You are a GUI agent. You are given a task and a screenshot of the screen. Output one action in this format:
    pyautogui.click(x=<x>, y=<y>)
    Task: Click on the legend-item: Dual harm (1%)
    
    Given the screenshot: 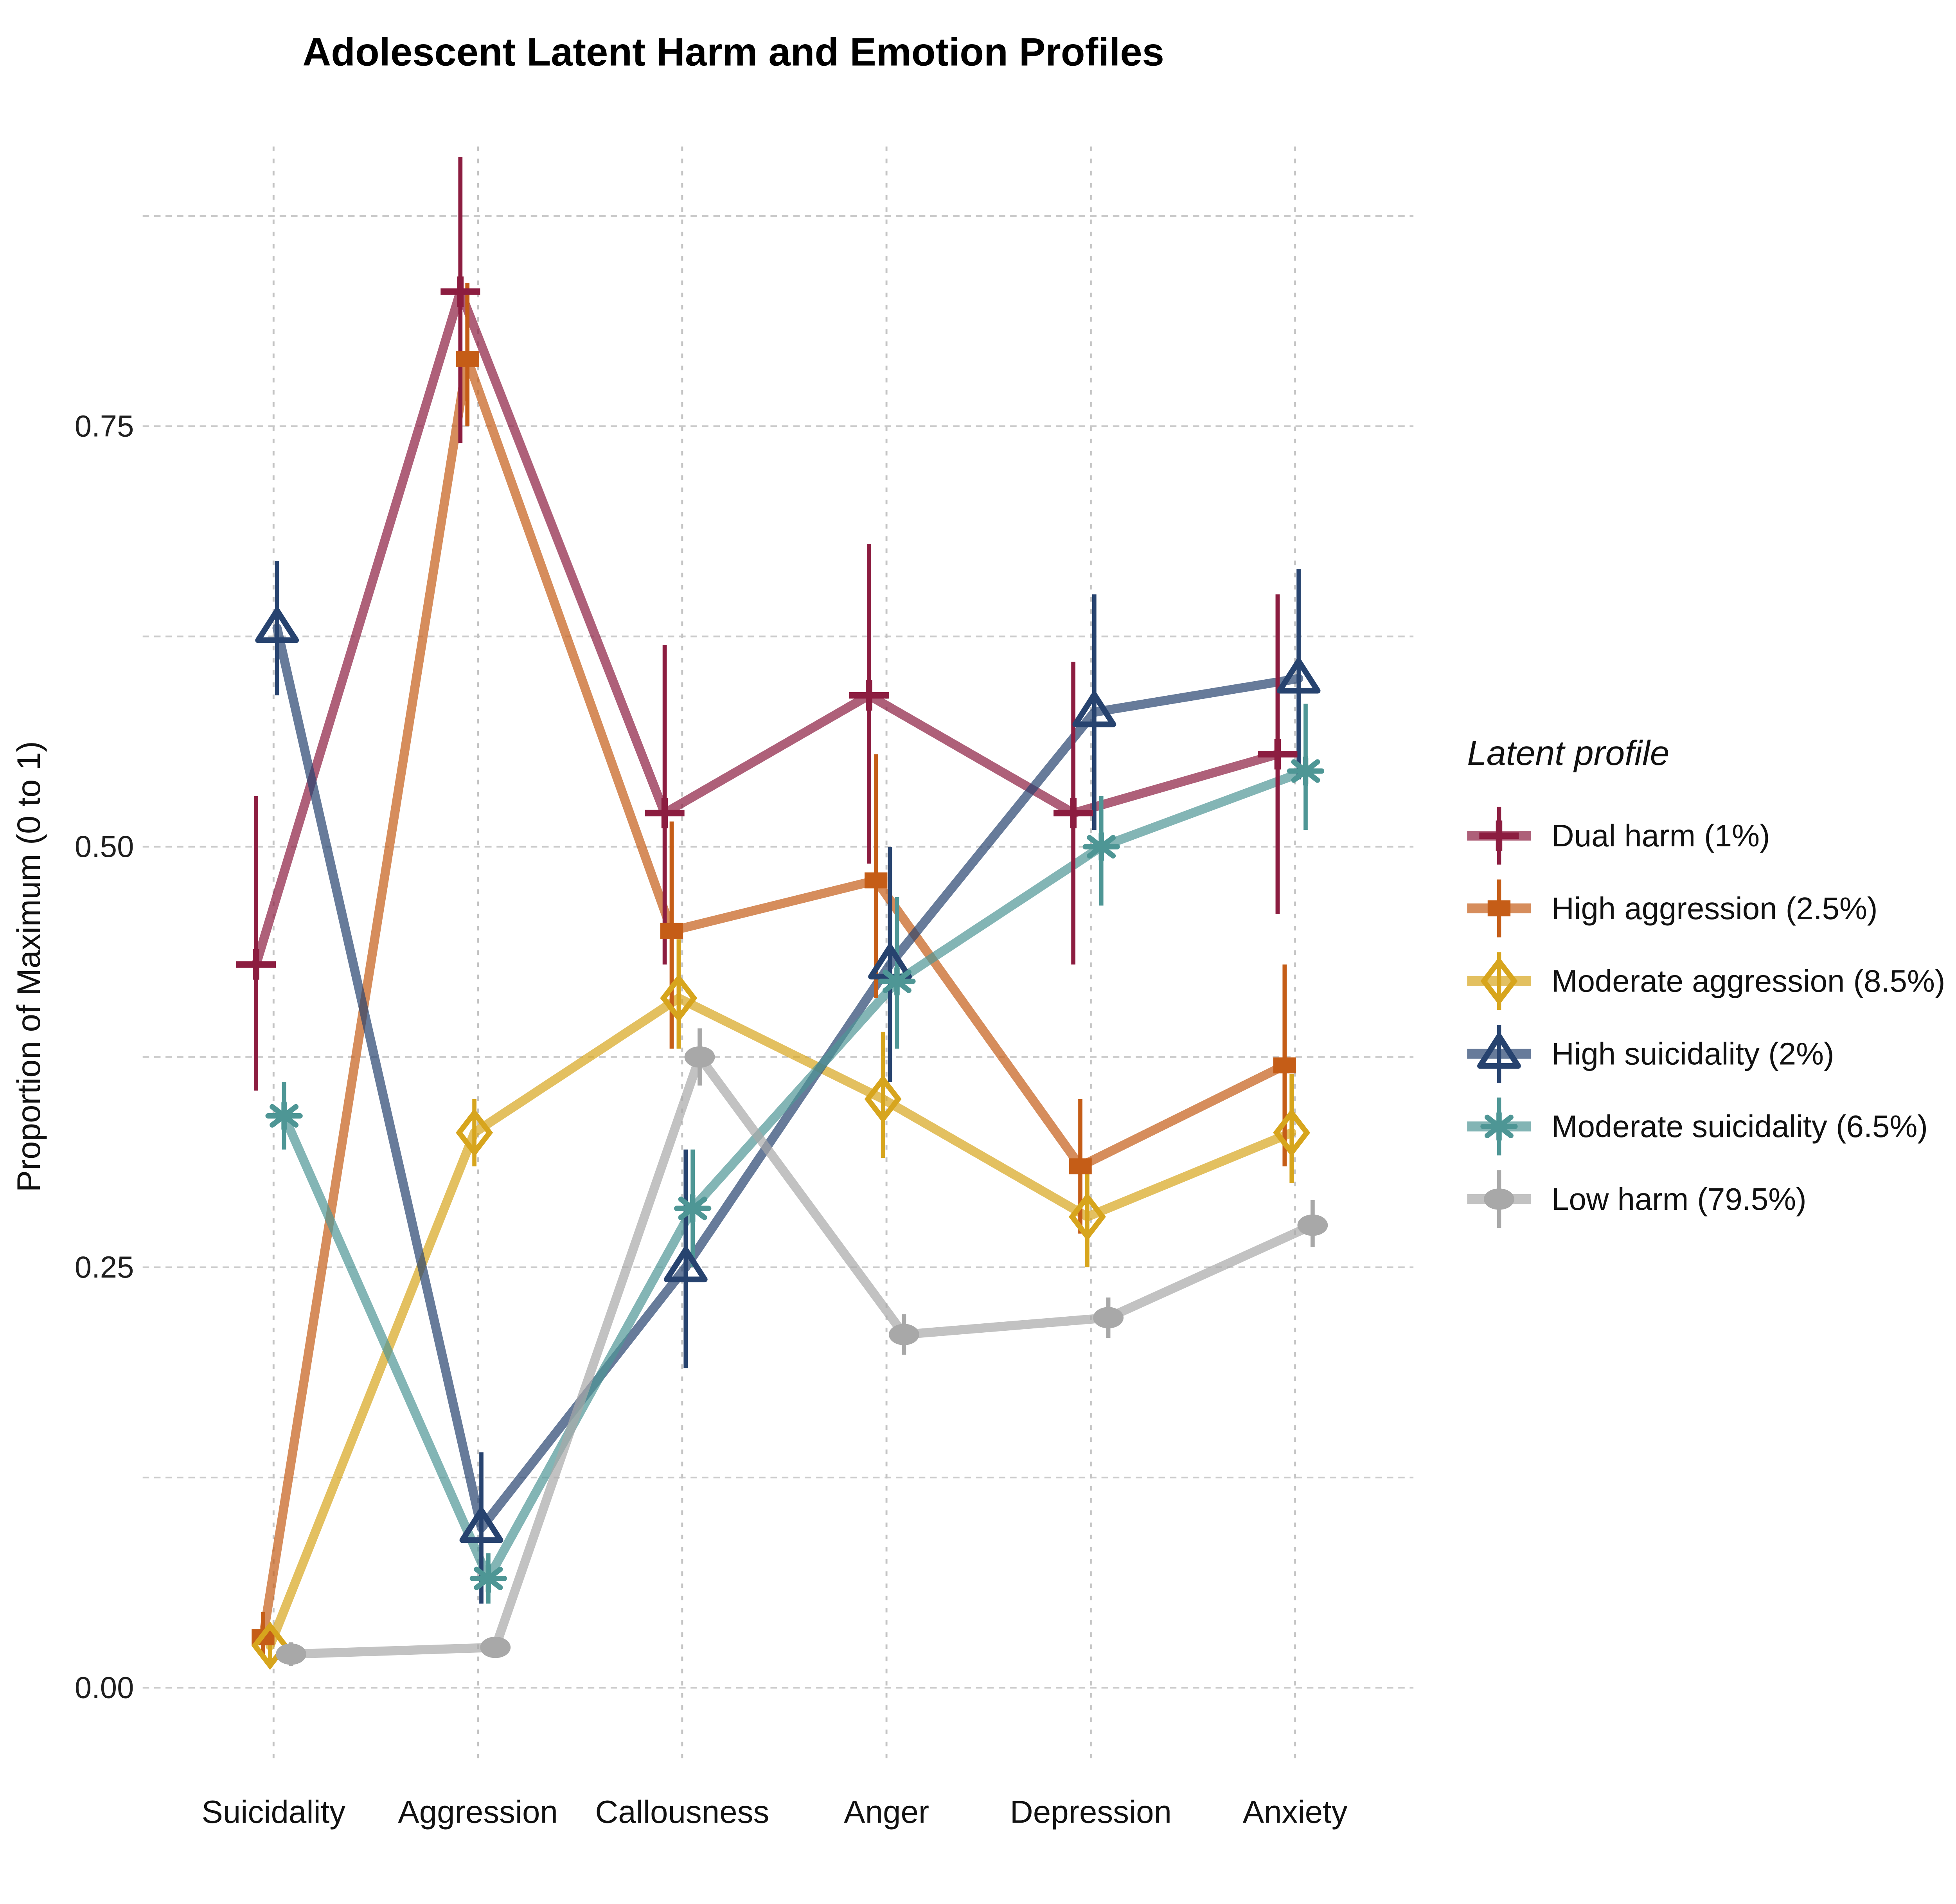 What is the action you would take?
    pyautogui.click(x=1619, y=835)
    